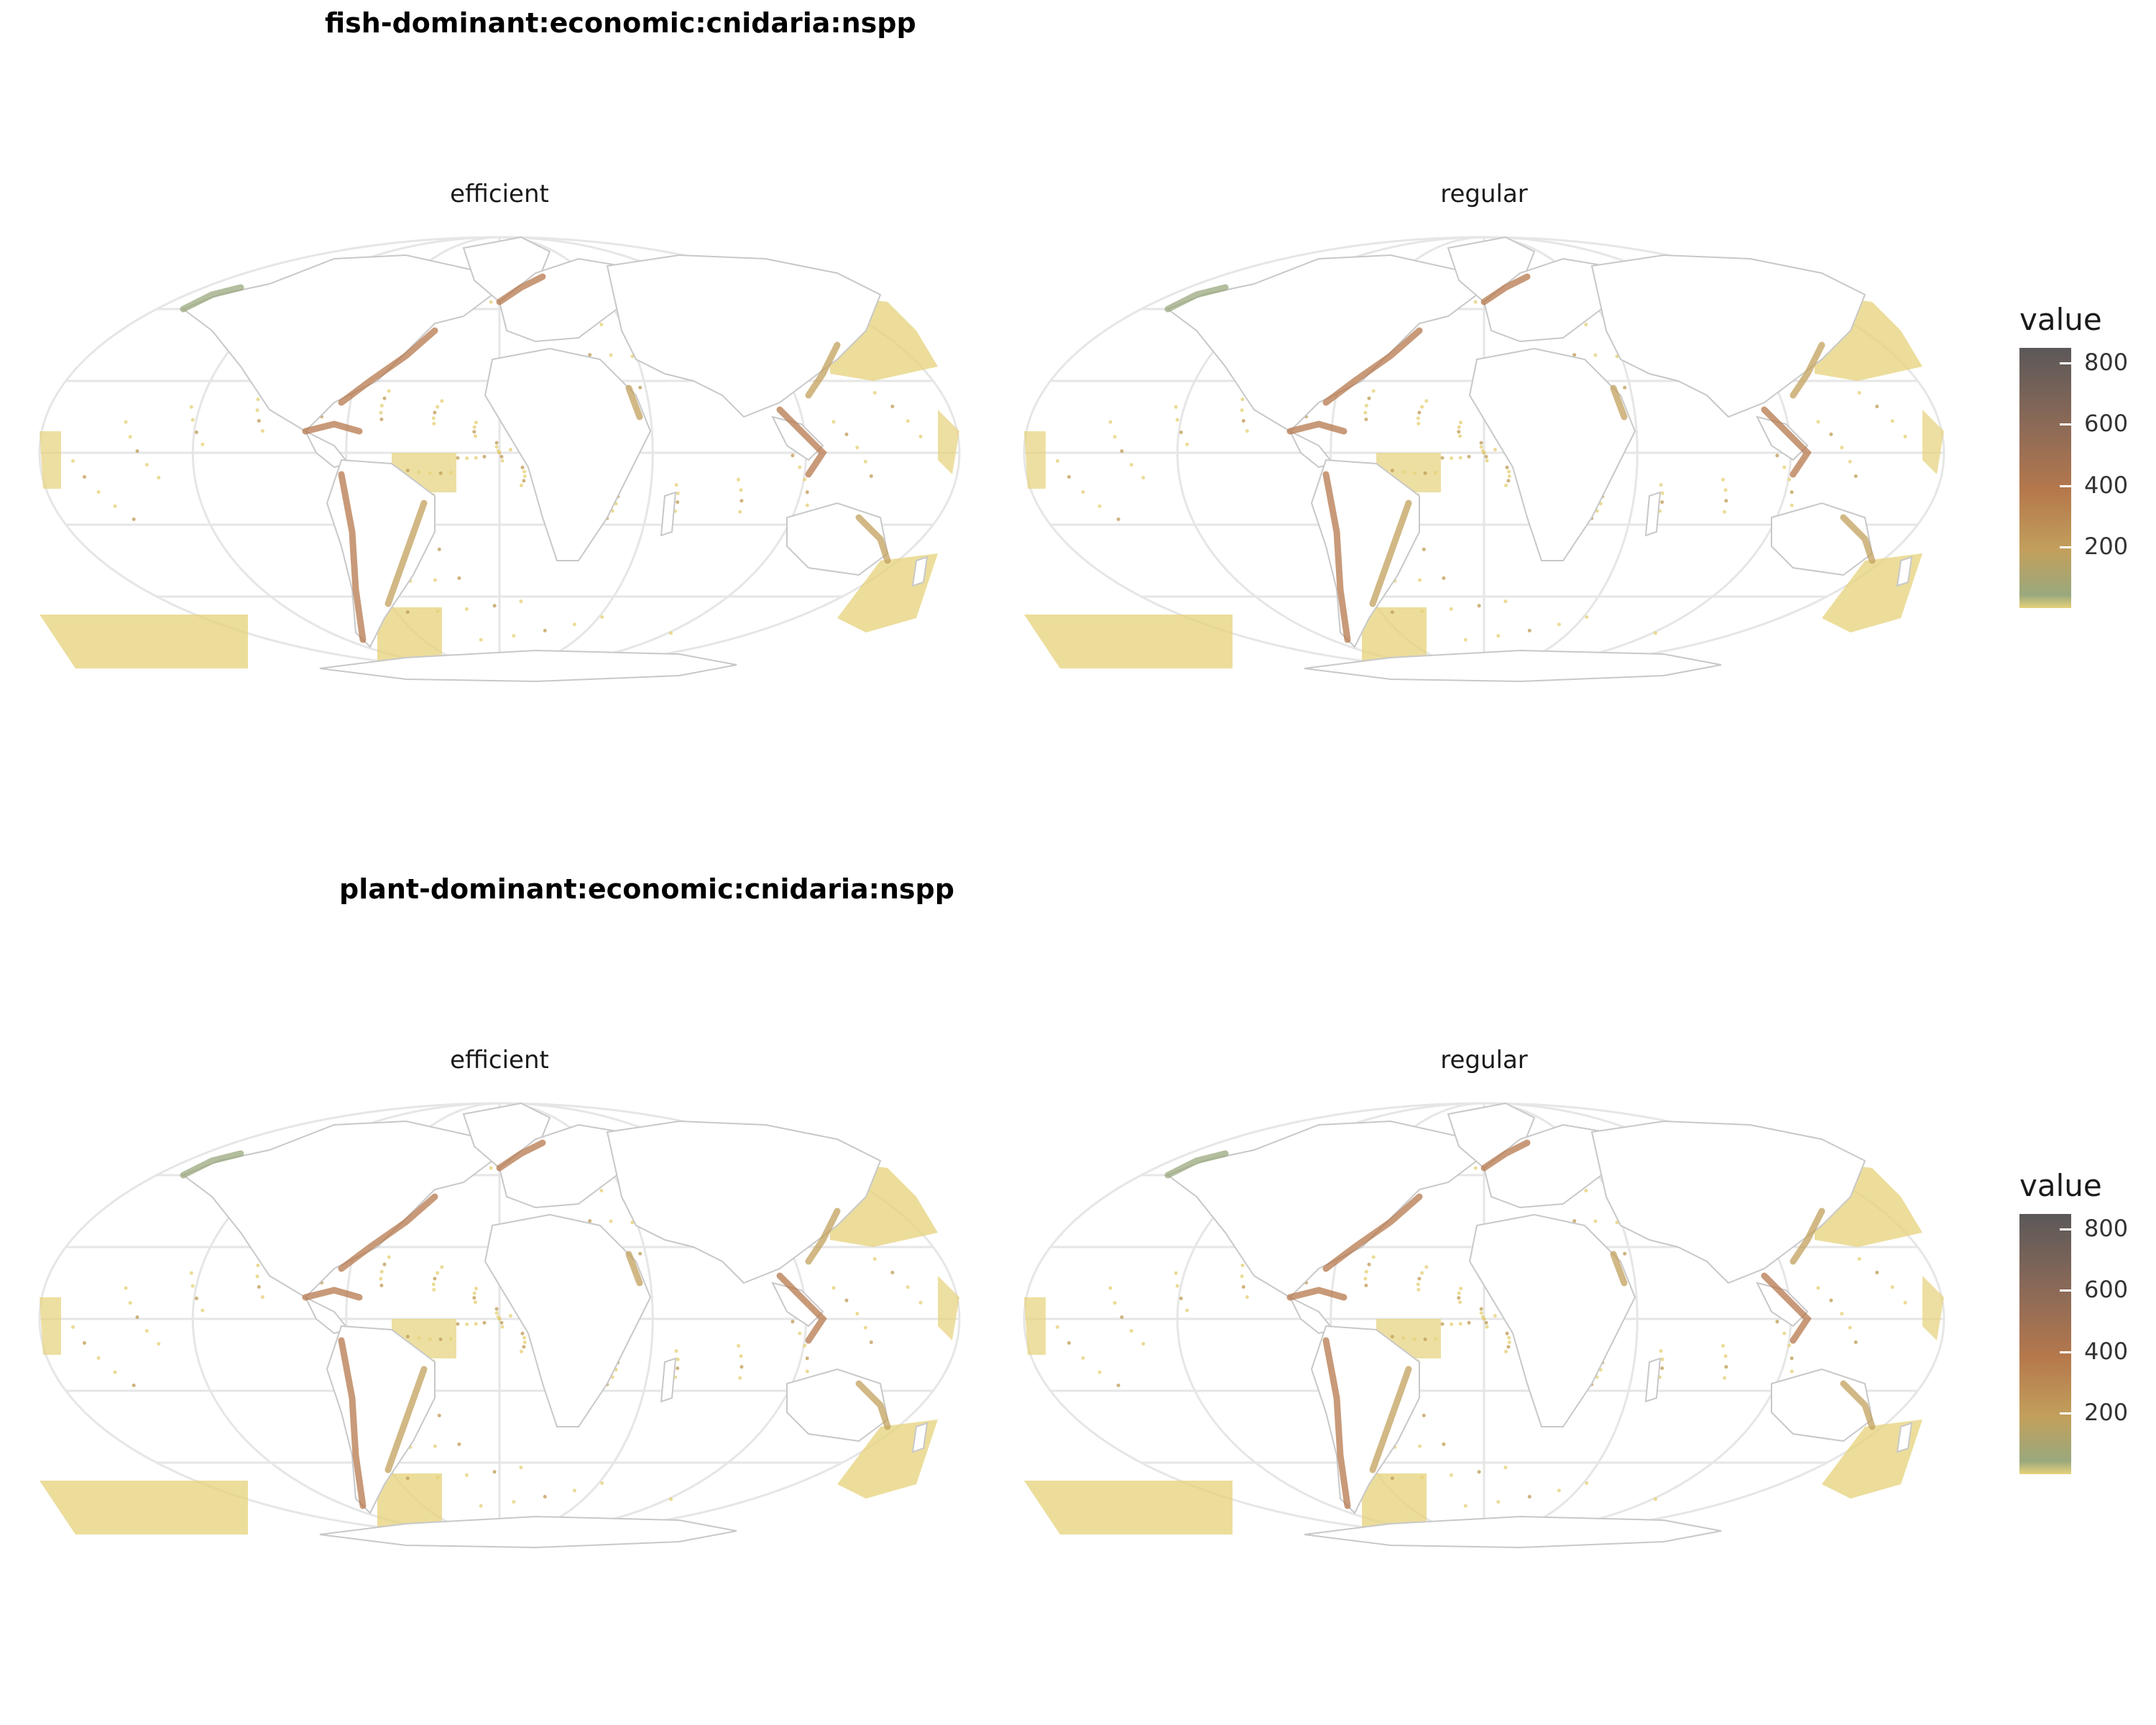 Image resolution: width=2156 pixels, height=1725 pixels. Describe the element at coordinates (1196, 298) in the screenshot. I see `coast-alaska` at that location.